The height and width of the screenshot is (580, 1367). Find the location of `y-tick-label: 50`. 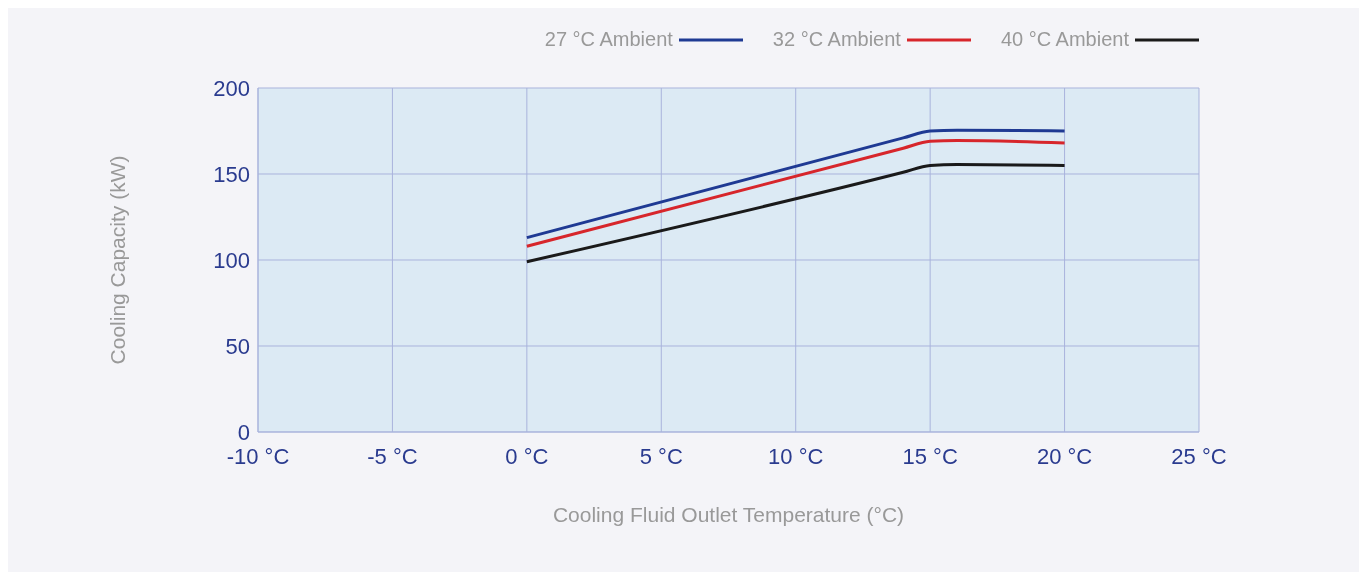

y-tick-label: 50 is located at coordinates (237, 346).